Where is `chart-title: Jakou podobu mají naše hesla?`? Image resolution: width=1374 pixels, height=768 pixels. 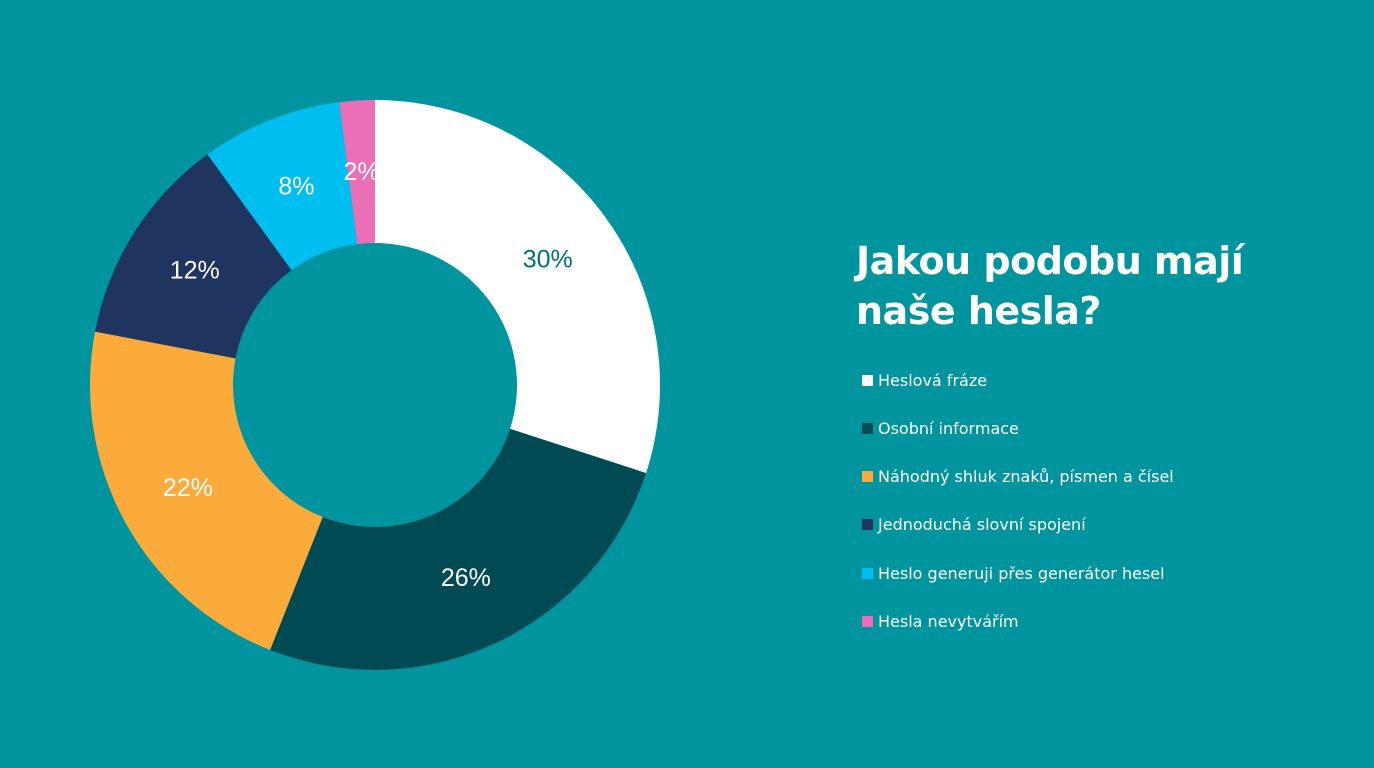 chart-title: Jakou podobu mají naše hesla? is located at coordinates (1050, 286).